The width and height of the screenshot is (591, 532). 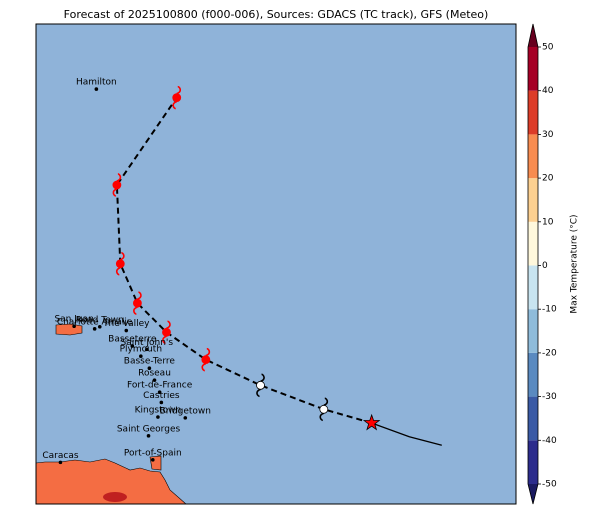 I want to click on colorbar-tick-label: 20, so click(x=548, y=179).